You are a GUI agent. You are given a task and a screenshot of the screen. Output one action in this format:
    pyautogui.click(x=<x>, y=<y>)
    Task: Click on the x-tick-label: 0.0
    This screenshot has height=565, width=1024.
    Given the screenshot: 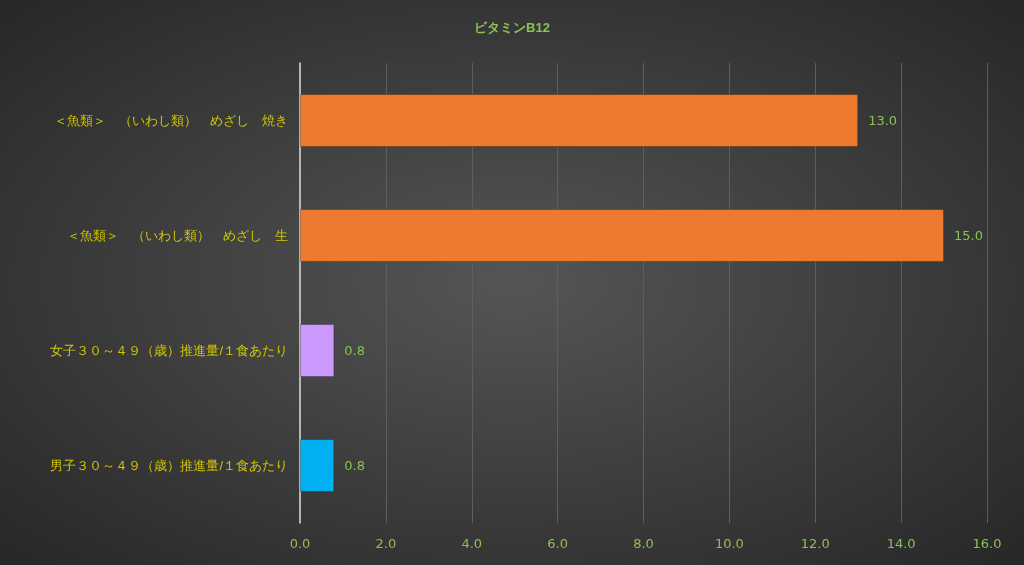 What is the action you would take?
    pyautogui.click(x=300, y=543)
    